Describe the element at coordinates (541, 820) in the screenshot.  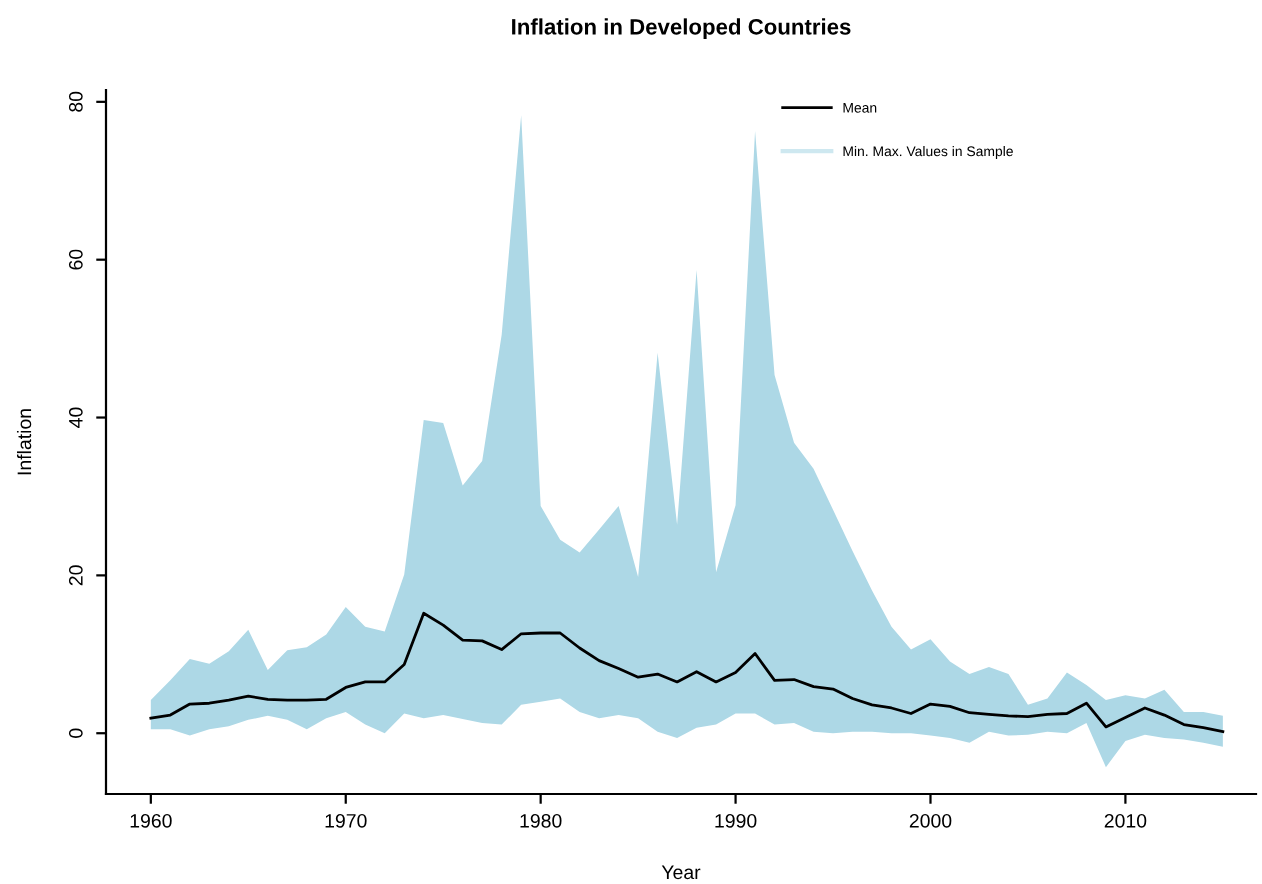
I see `x-tick-label: 1980` at that location.